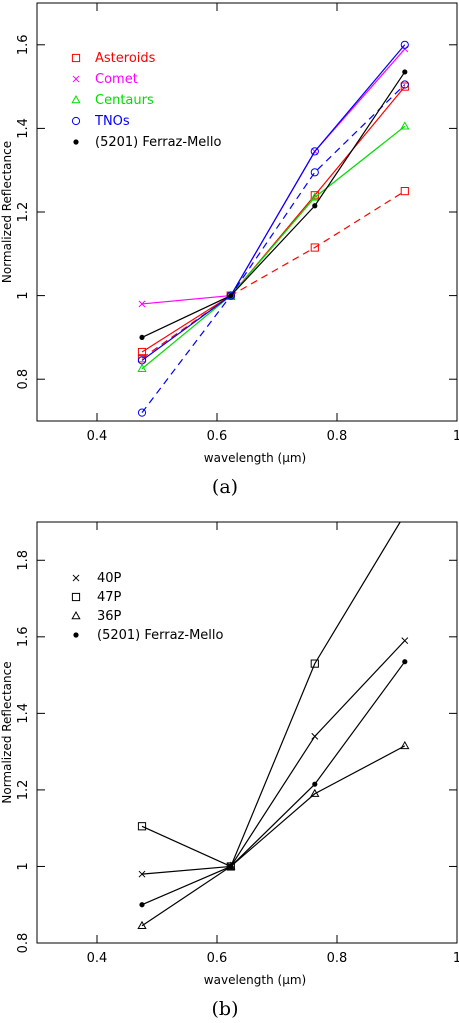 The height and width of the screenshot is (1023, 459). What do you see at coordinates (109, 578) in the screenshot?
I see `legend-label-b-0: 40P` at bounding box center [109, 578].